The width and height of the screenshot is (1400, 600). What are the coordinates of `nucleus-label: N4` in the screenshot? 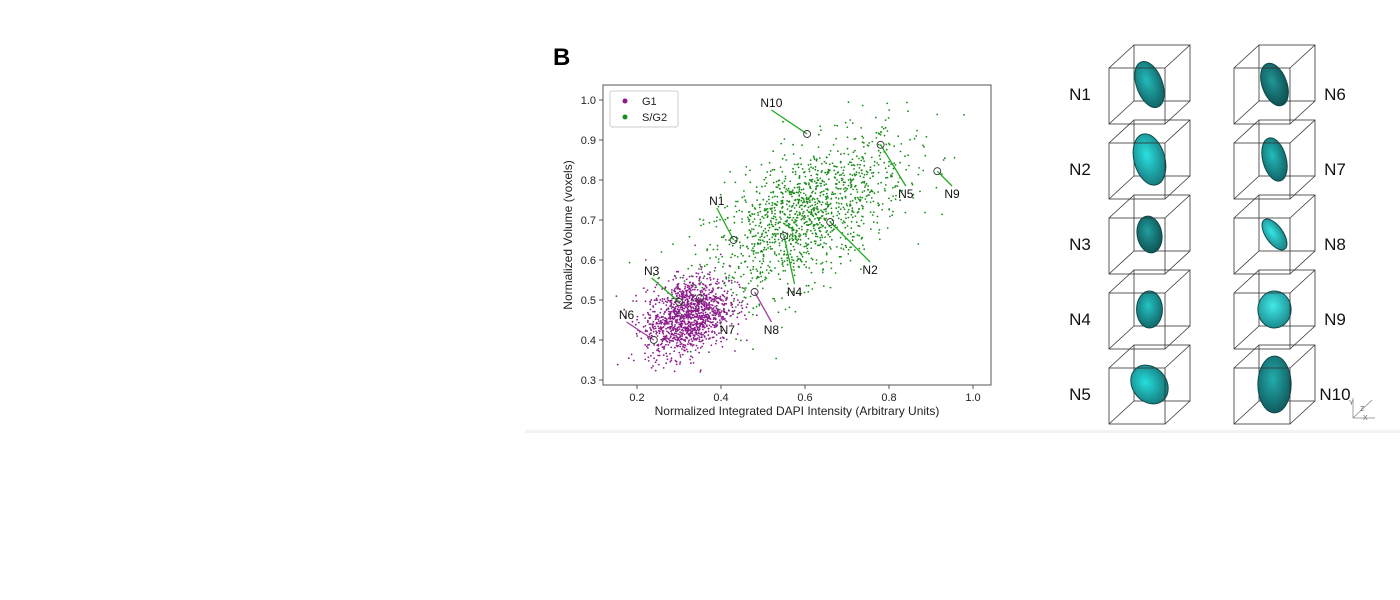 It's located at (1080, 319).